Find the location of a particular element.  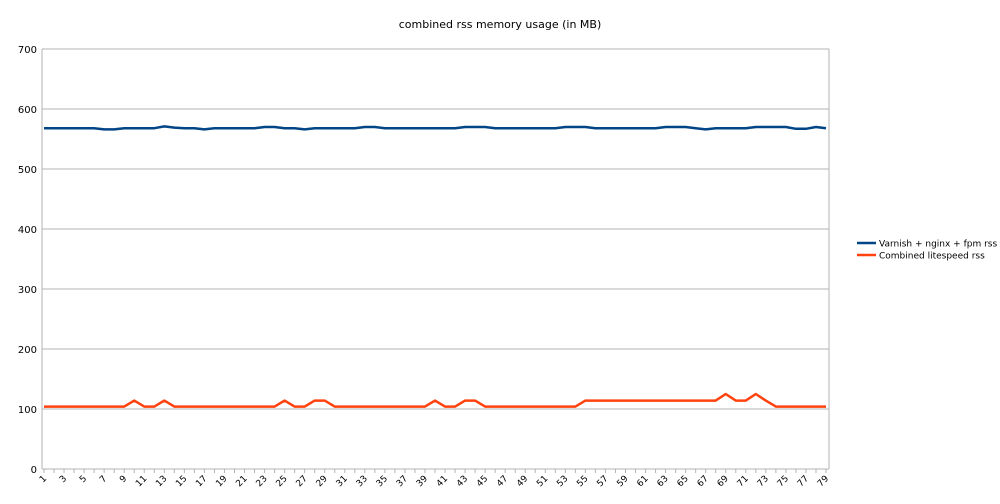

x-tick-label: 59 is located at coordinates (622, 481).